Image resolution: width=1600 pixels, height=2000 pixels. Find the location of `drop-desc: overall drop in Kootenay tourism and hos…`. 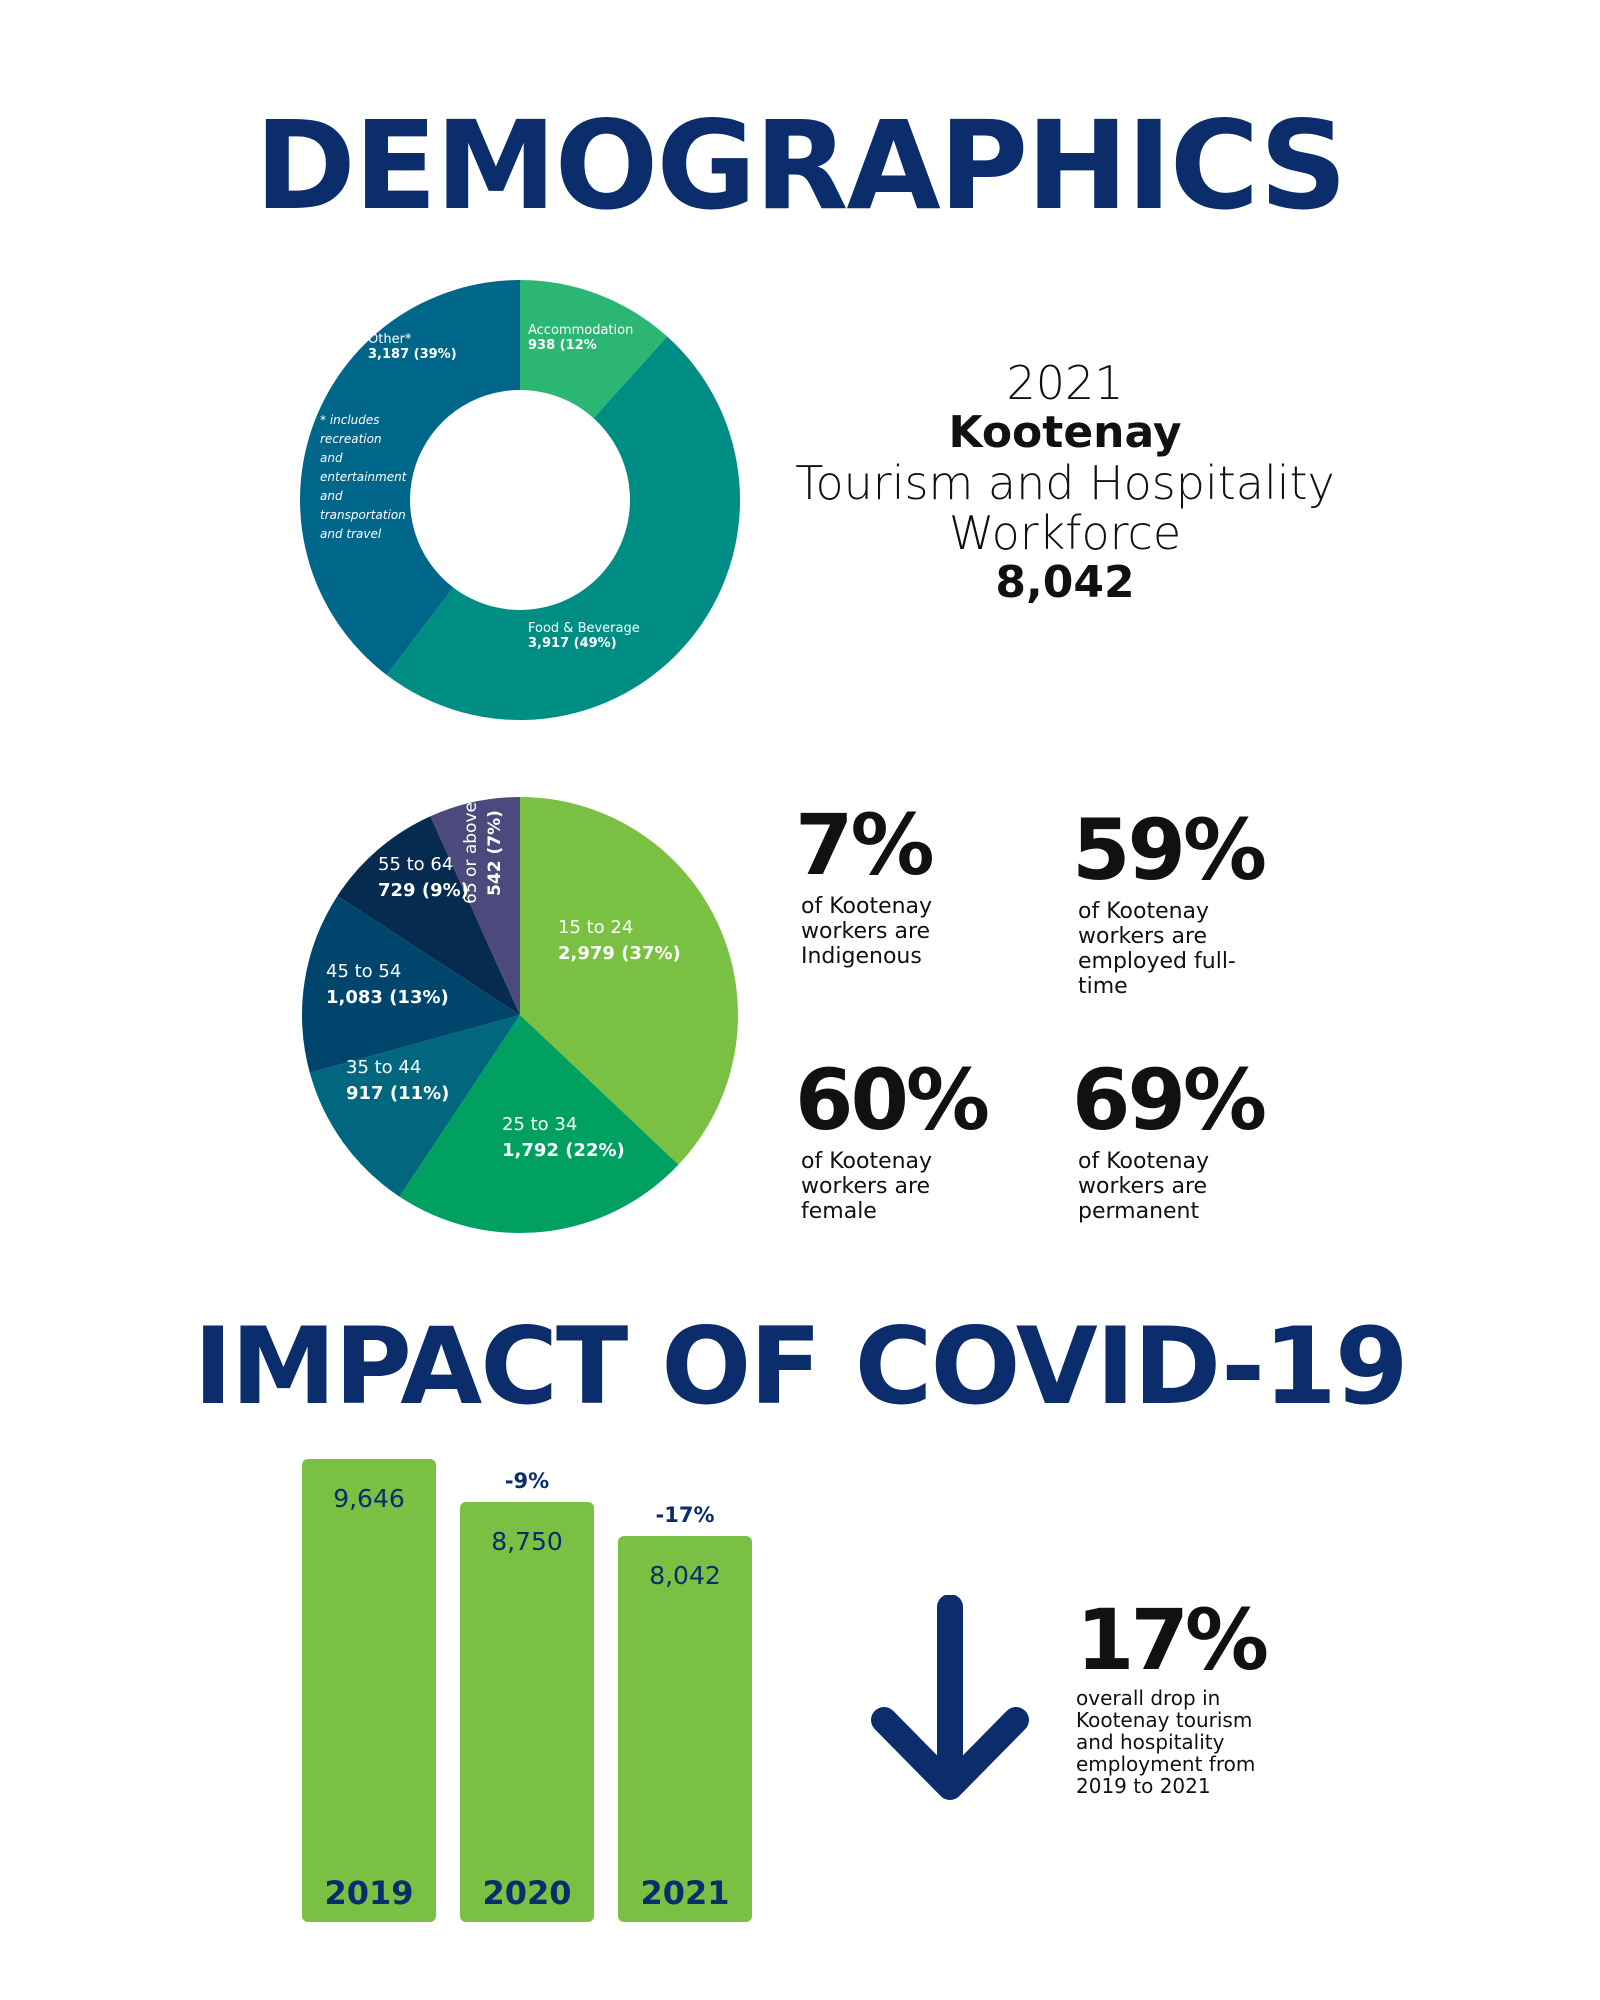

drop-desc: overall drop in Kootenay tourism and hos… is located at coordinates (1166, 1742).